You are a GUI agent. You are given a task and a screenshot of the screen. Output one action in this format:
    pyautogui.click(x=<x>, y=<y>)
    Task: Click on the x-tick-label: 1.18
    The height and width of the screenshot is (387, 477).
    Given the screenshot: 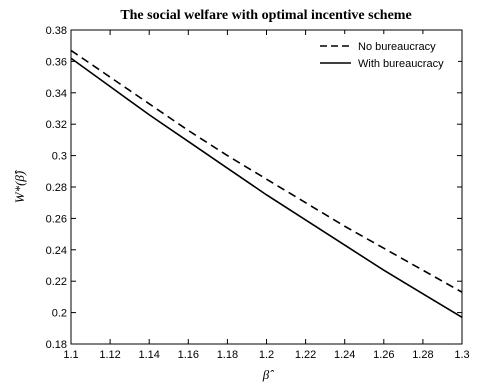 What is the action you would take?
    pyautogui.click(x=227, y=355)
    